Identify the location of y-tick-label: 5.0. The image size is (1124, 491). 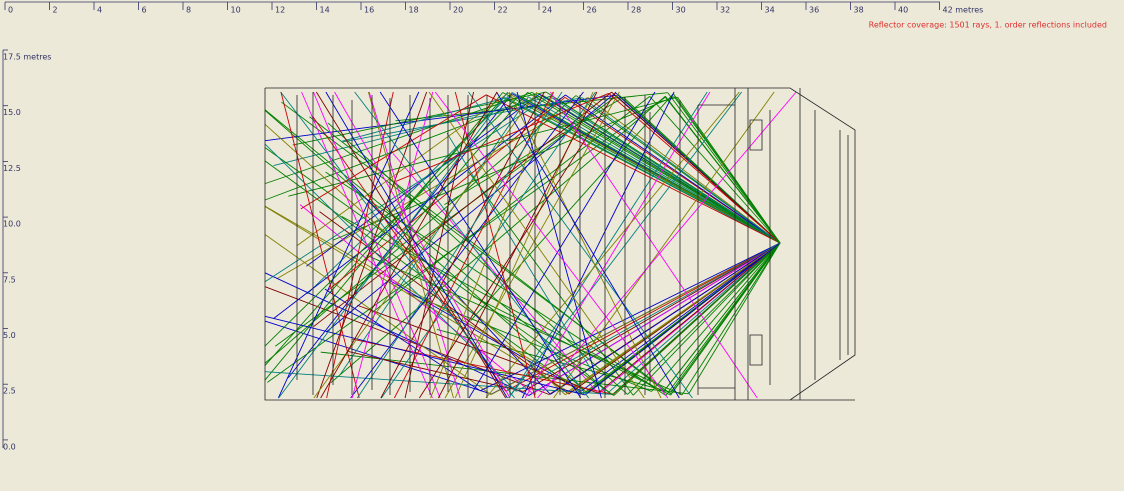
(9, 335).